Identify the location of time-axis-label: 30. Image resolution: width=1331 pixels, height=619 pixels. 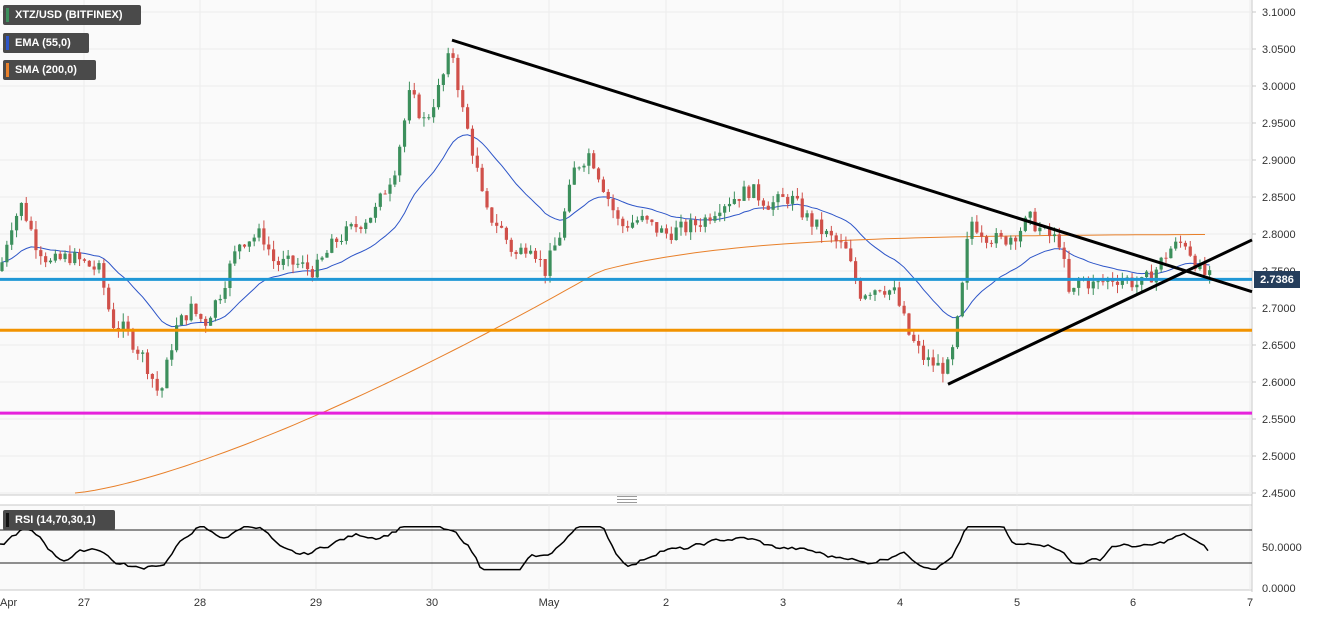
(432, 603).